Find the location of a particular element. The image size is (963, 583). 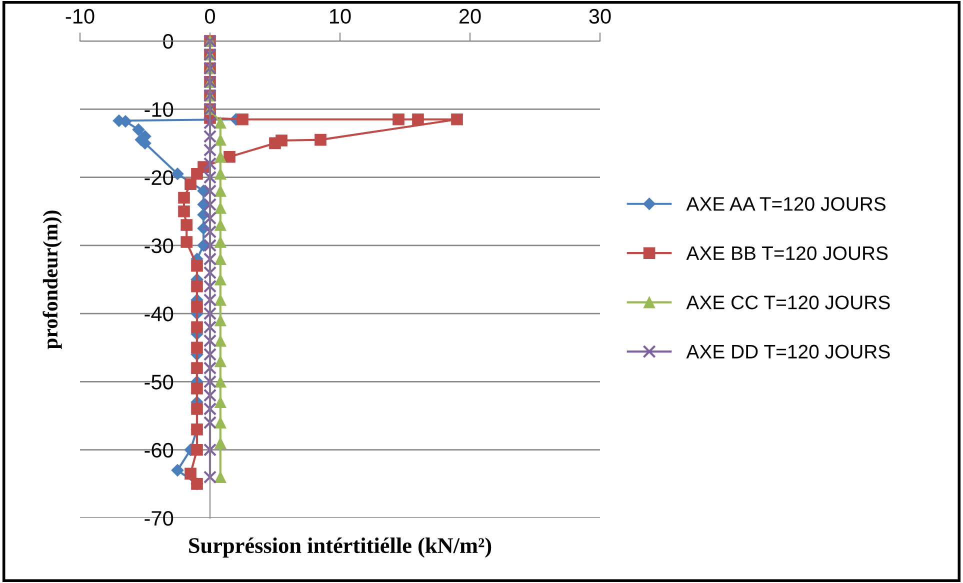

x-tick-label: -10 is located at coordinates (80, 16).